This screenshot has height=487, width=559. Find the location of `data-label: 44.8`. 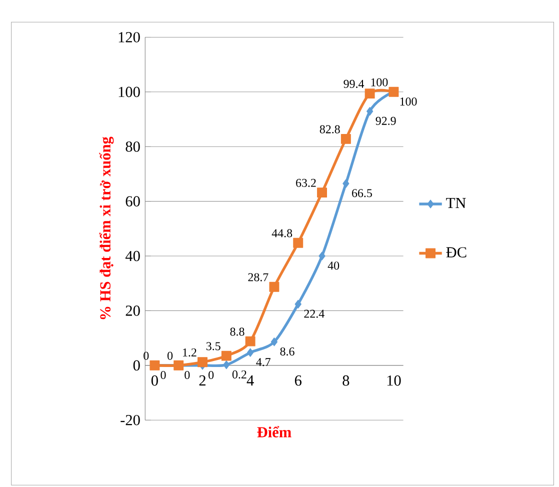

data-label: 44.8 is located at coordinates (282, 233).